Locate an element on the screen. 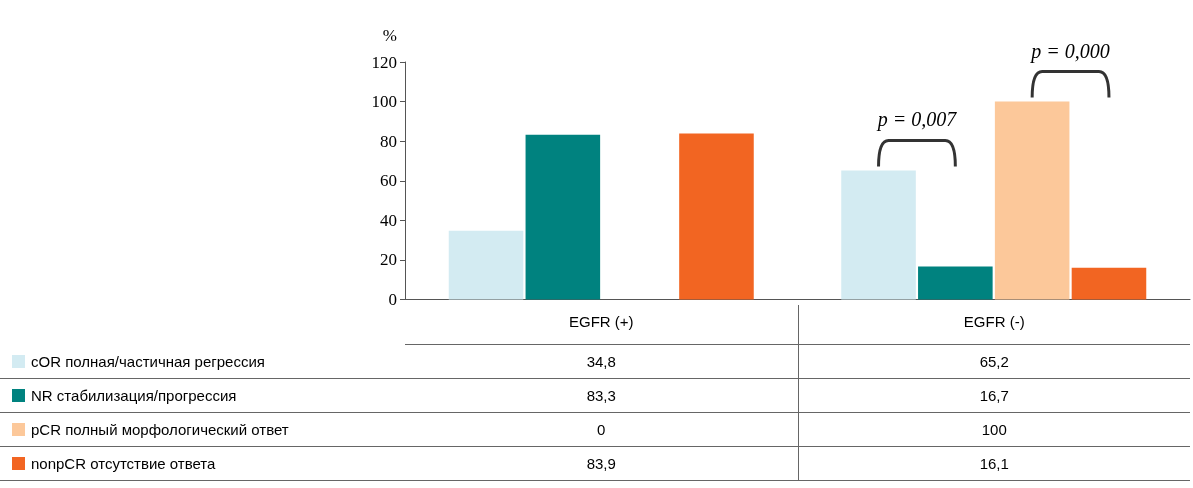 This screenshot has width=1193, height=488. legend-label: pCR полный морфологический ответ is located at coordinates (160, 429).